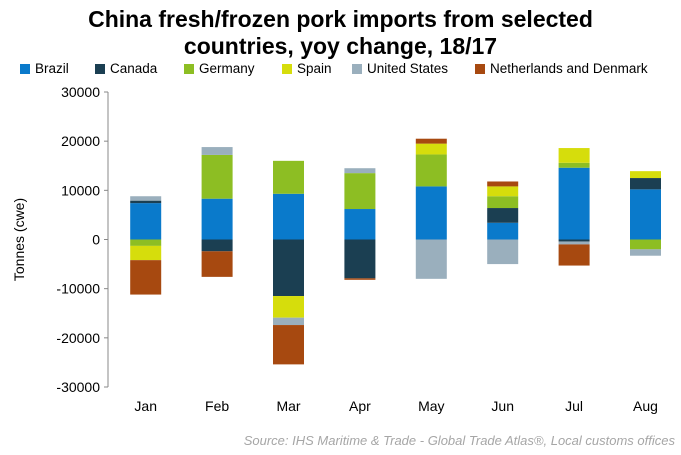  I want to click on legend-item: Brazil, so click(44, 68).